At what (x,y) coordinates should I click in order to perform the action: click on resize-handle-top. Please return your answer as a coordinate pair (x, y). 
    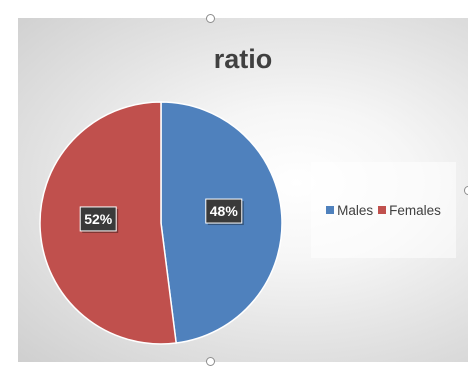
    Looking at the image, I should click on (210, 18).